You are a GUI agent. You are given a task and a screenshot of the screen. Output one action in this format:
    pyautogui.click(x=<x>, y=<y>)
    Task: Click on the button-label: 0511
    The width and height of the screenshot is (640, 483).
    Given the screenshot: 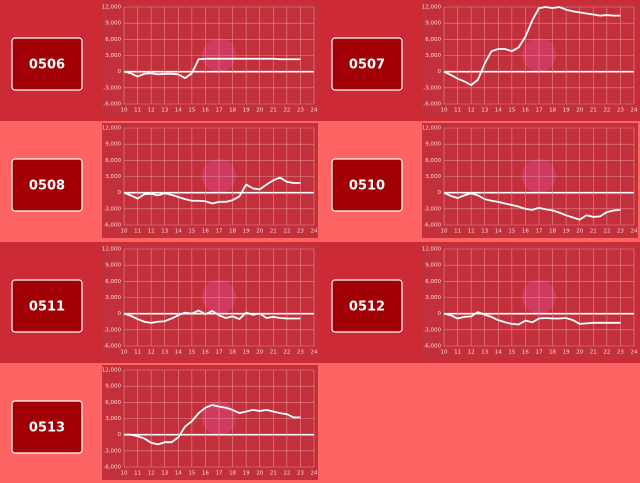 What is the action you would take?
    pyautogui.click(x=47, y=307)
    